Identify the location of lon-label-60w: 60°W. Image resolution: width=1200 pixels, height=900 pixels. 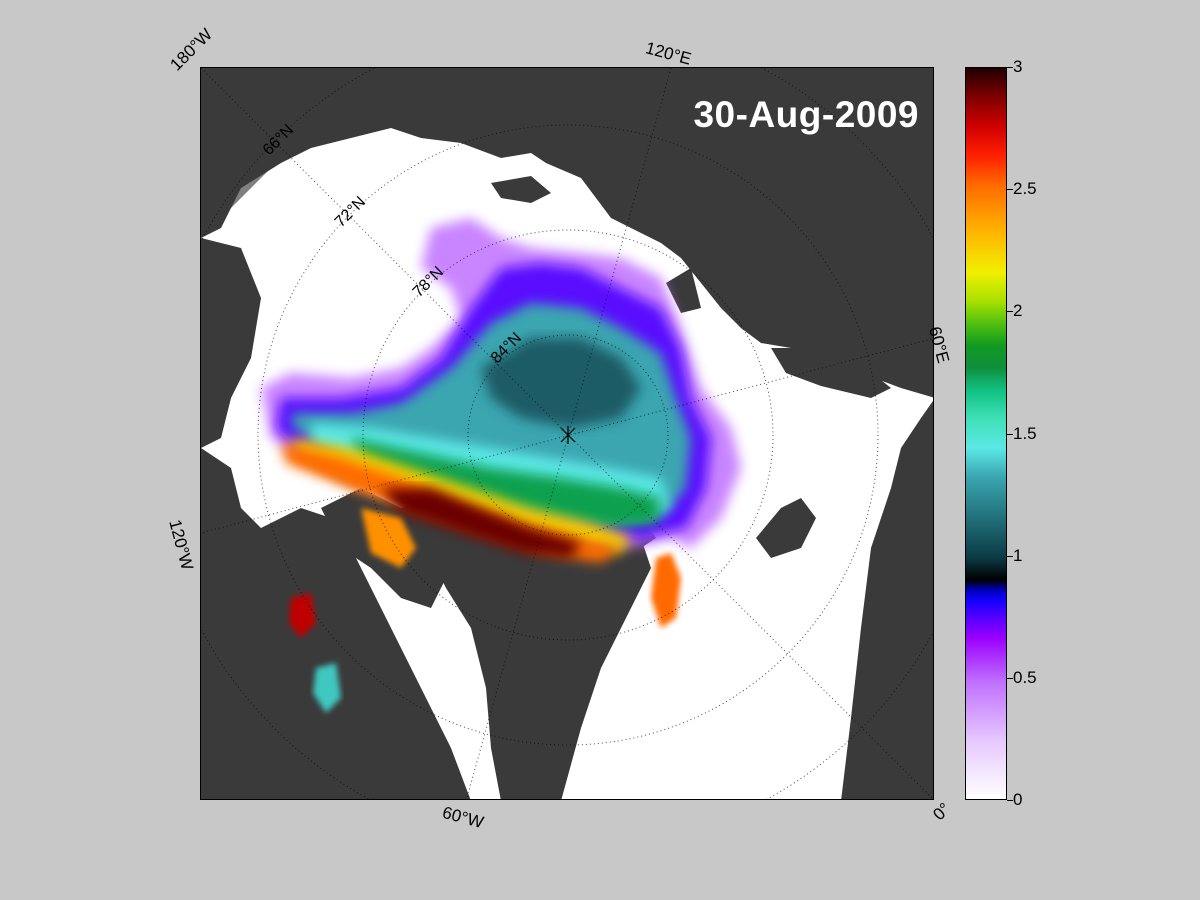
(463, 817).